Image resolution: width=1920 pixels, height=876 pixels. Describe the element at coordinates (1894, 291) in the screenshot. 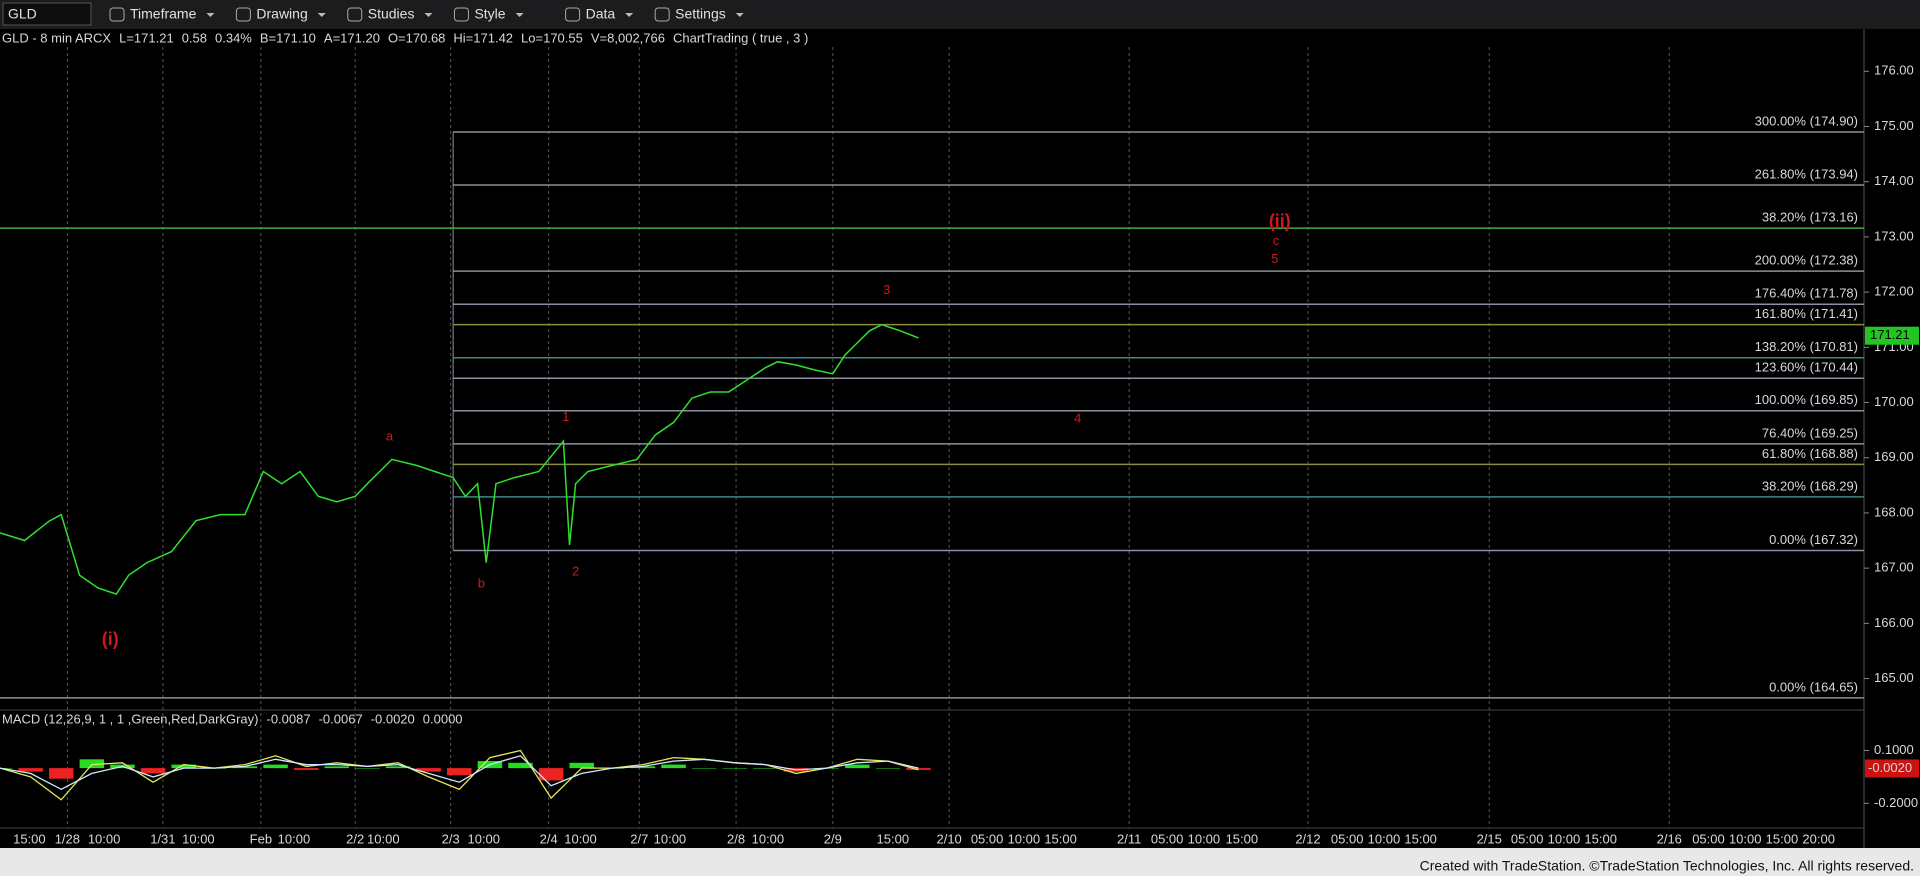

I see `y-tick-label: 172.00` at that location.